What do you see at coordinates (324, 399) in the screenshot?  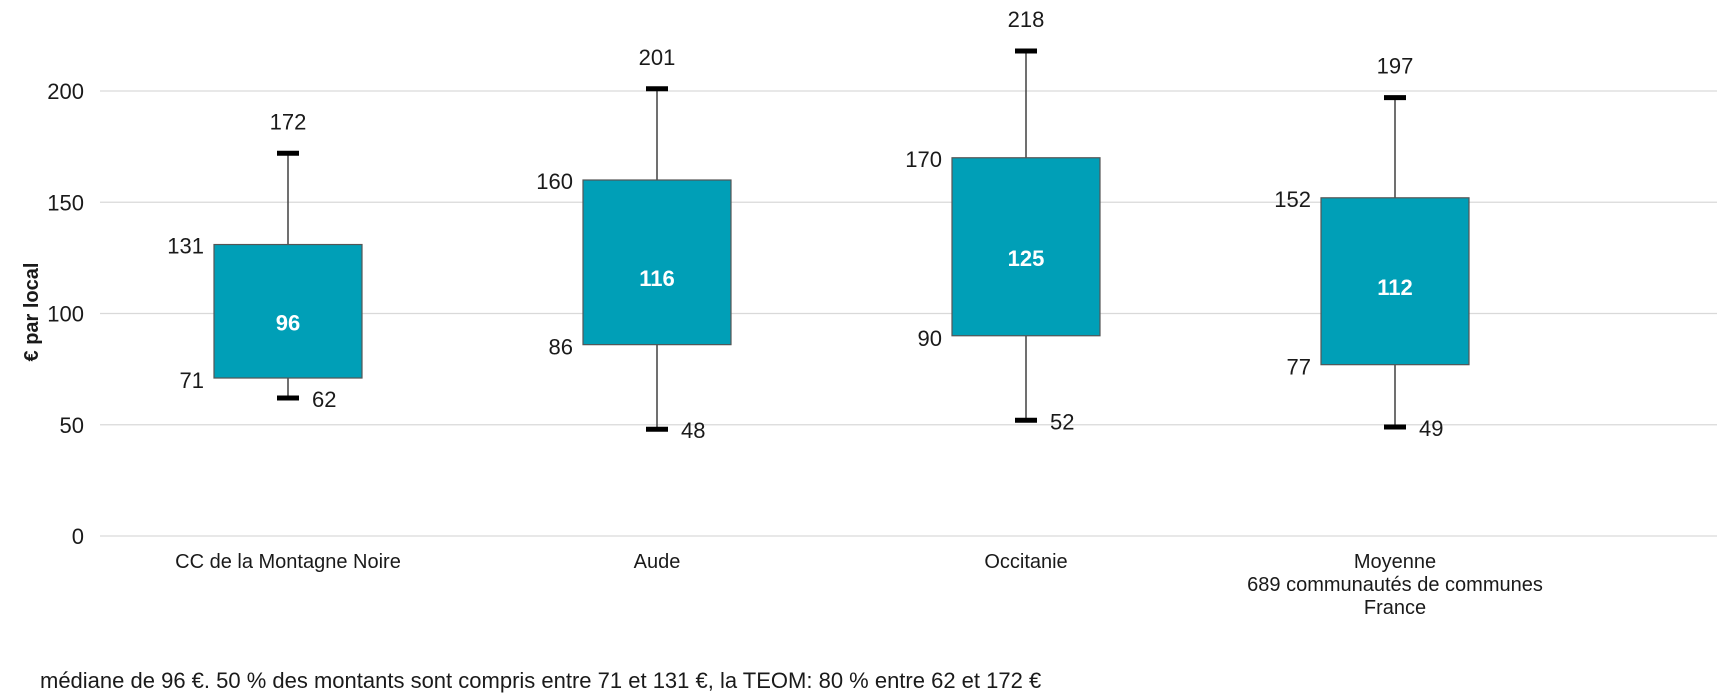 I see `min-label: 62` at bounding box center [324, 399].